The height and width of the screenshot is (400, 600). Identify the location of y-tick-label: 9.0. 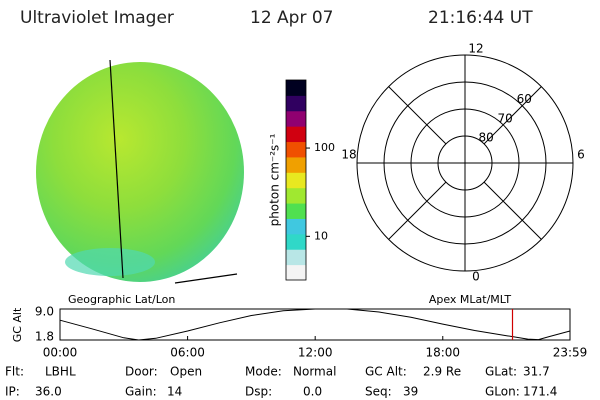
(44, 312).